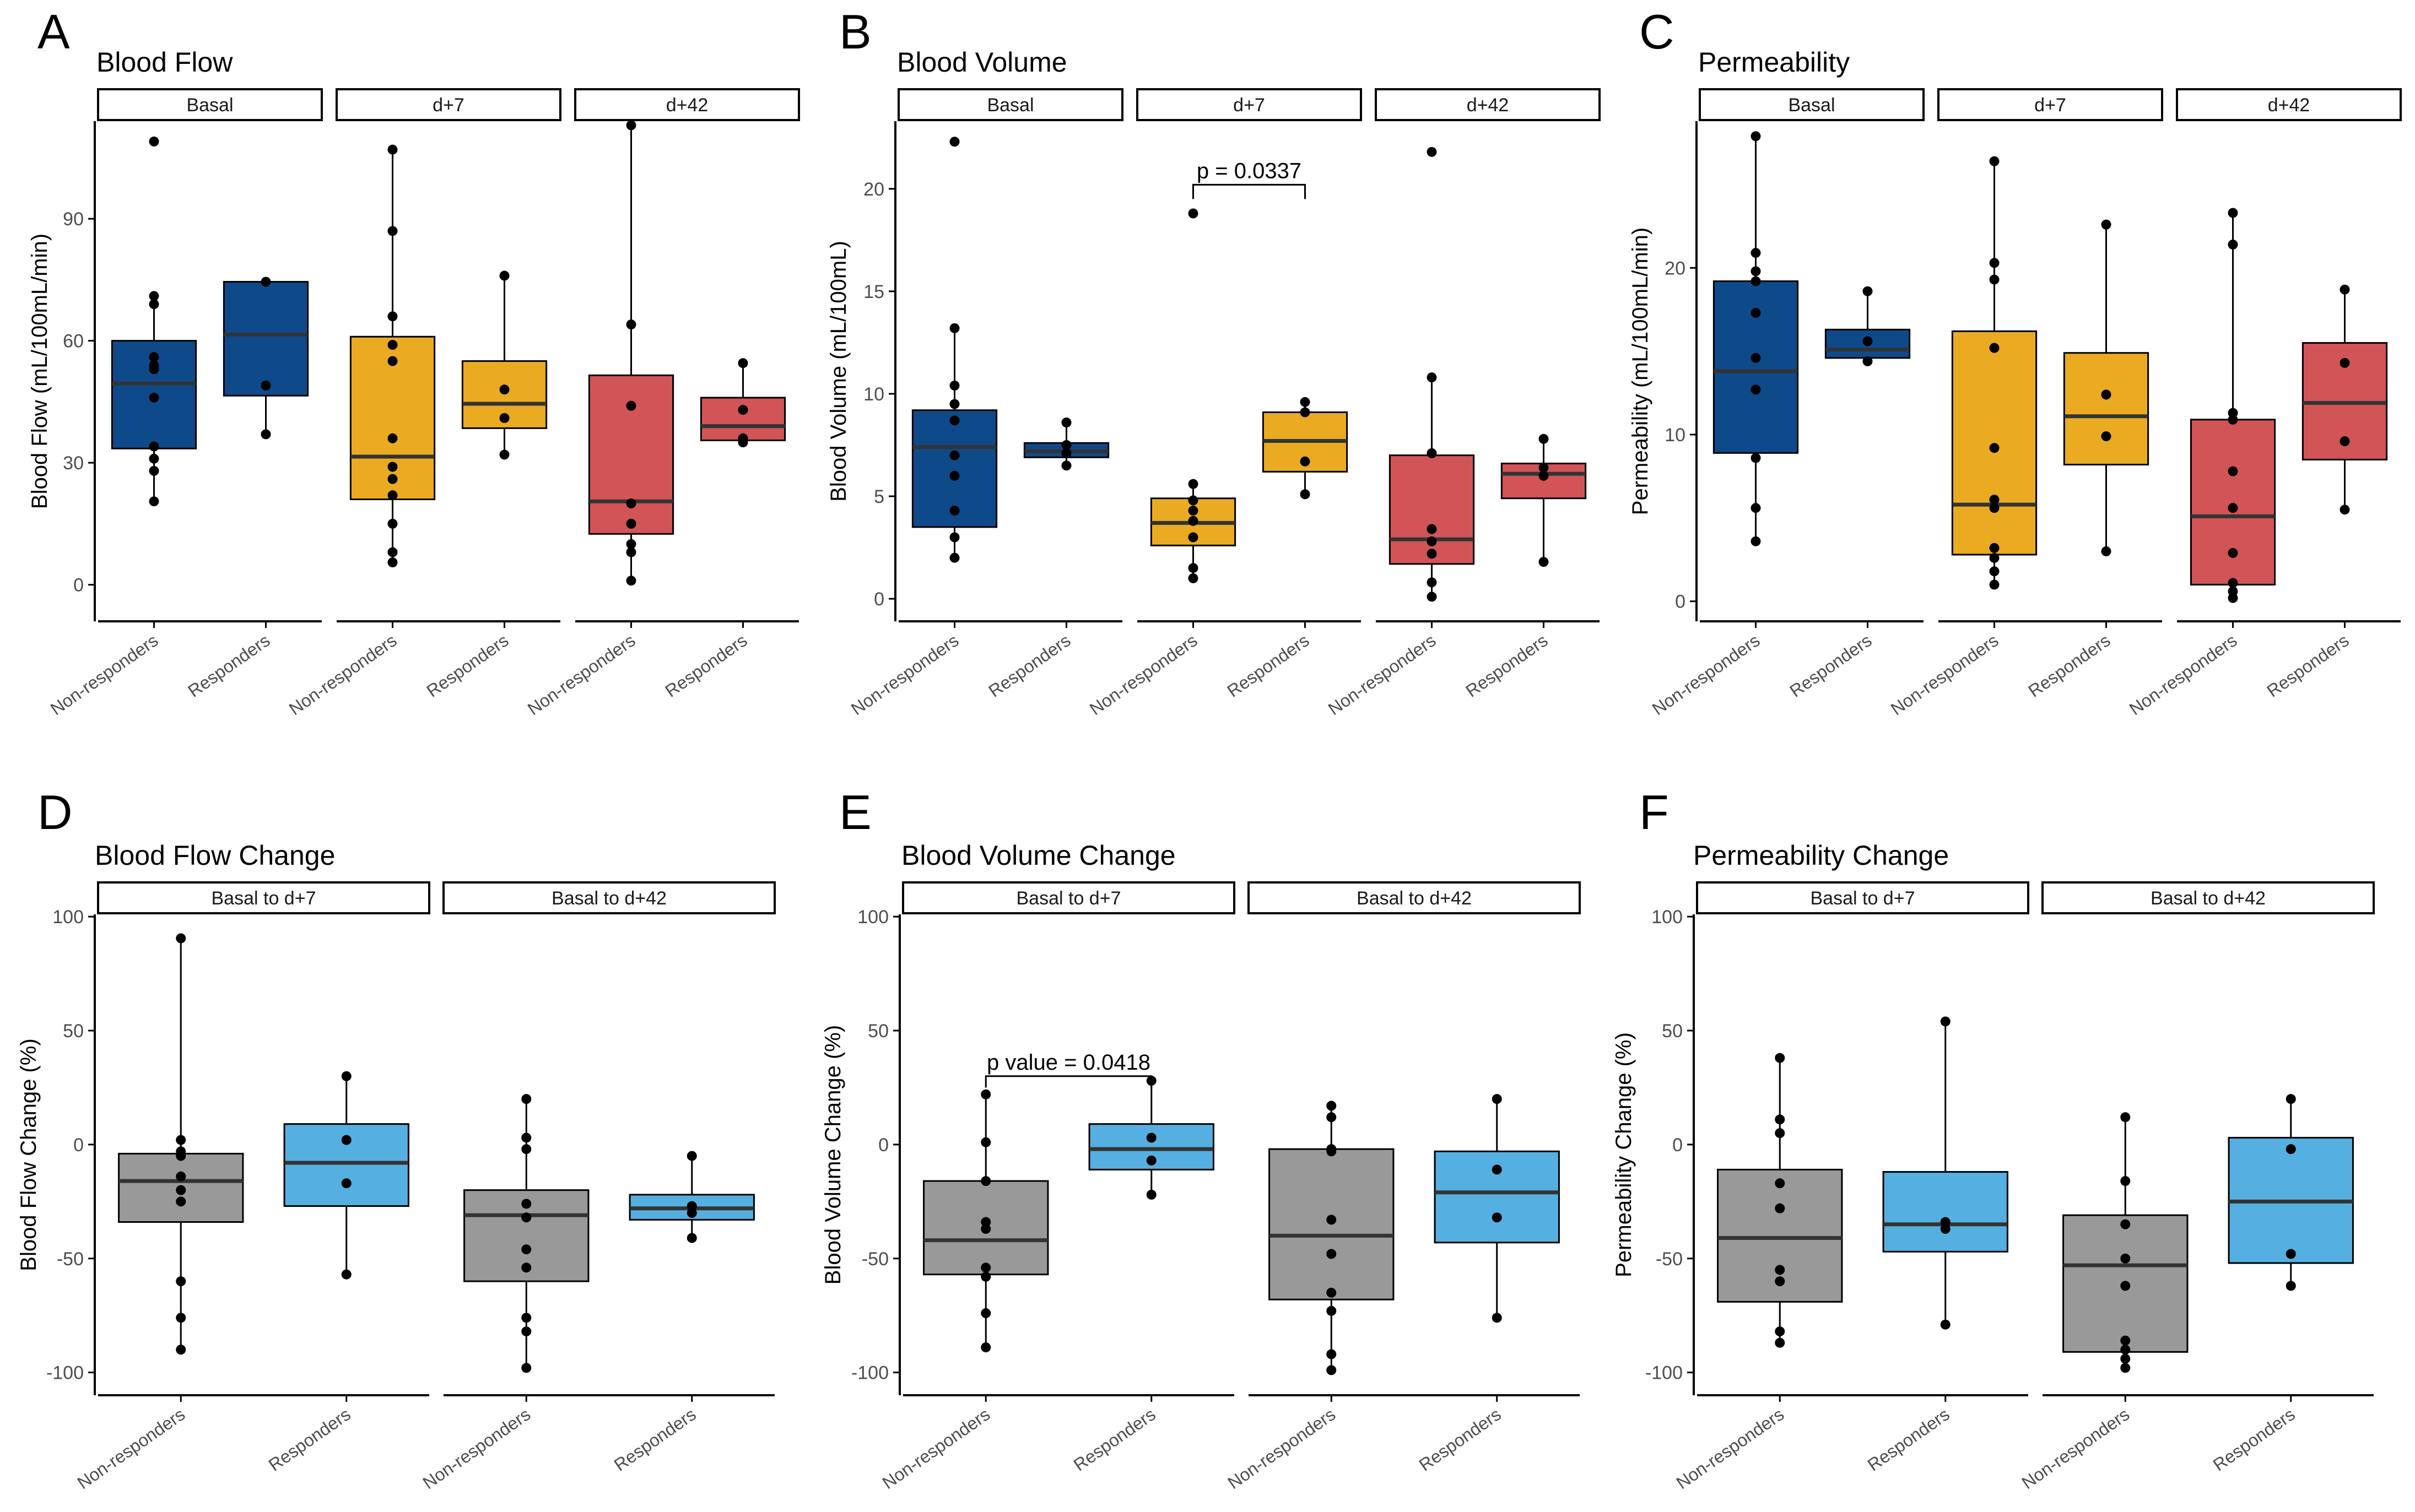  Describe the element at coordinates (1224, 404) in the screenshot. I see `facet-1: d+7 Non-responders Responders p = 0.0337` at that location.